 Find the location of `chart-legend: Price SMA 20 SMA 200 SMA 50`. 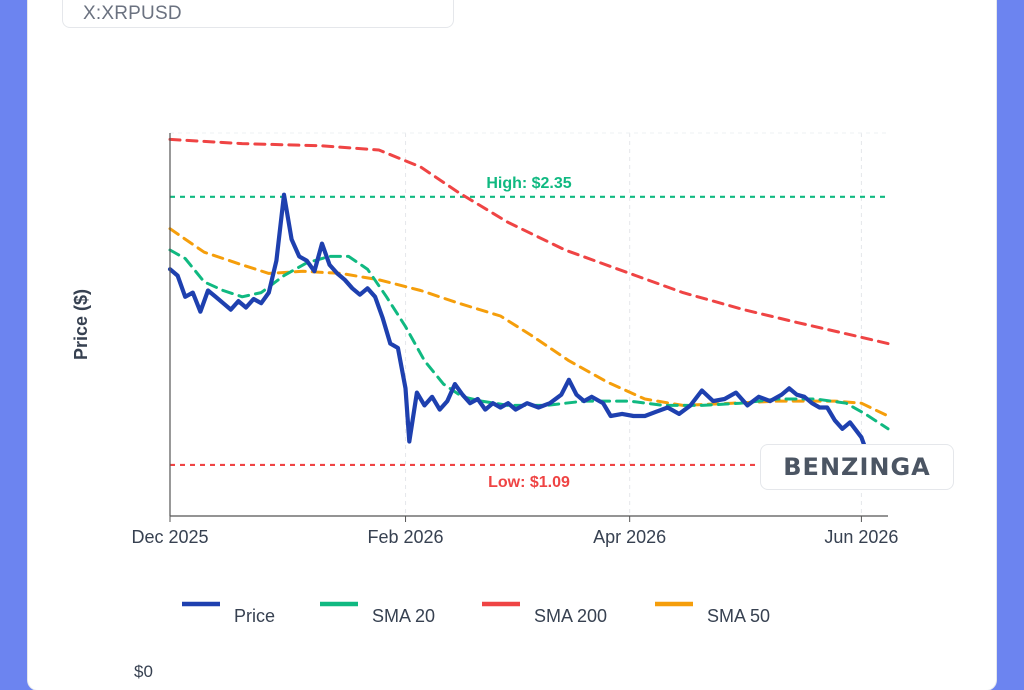

chart-legend: Price SMA 20 SMA 200 SMA 50 is located at coordinates (476, 613).